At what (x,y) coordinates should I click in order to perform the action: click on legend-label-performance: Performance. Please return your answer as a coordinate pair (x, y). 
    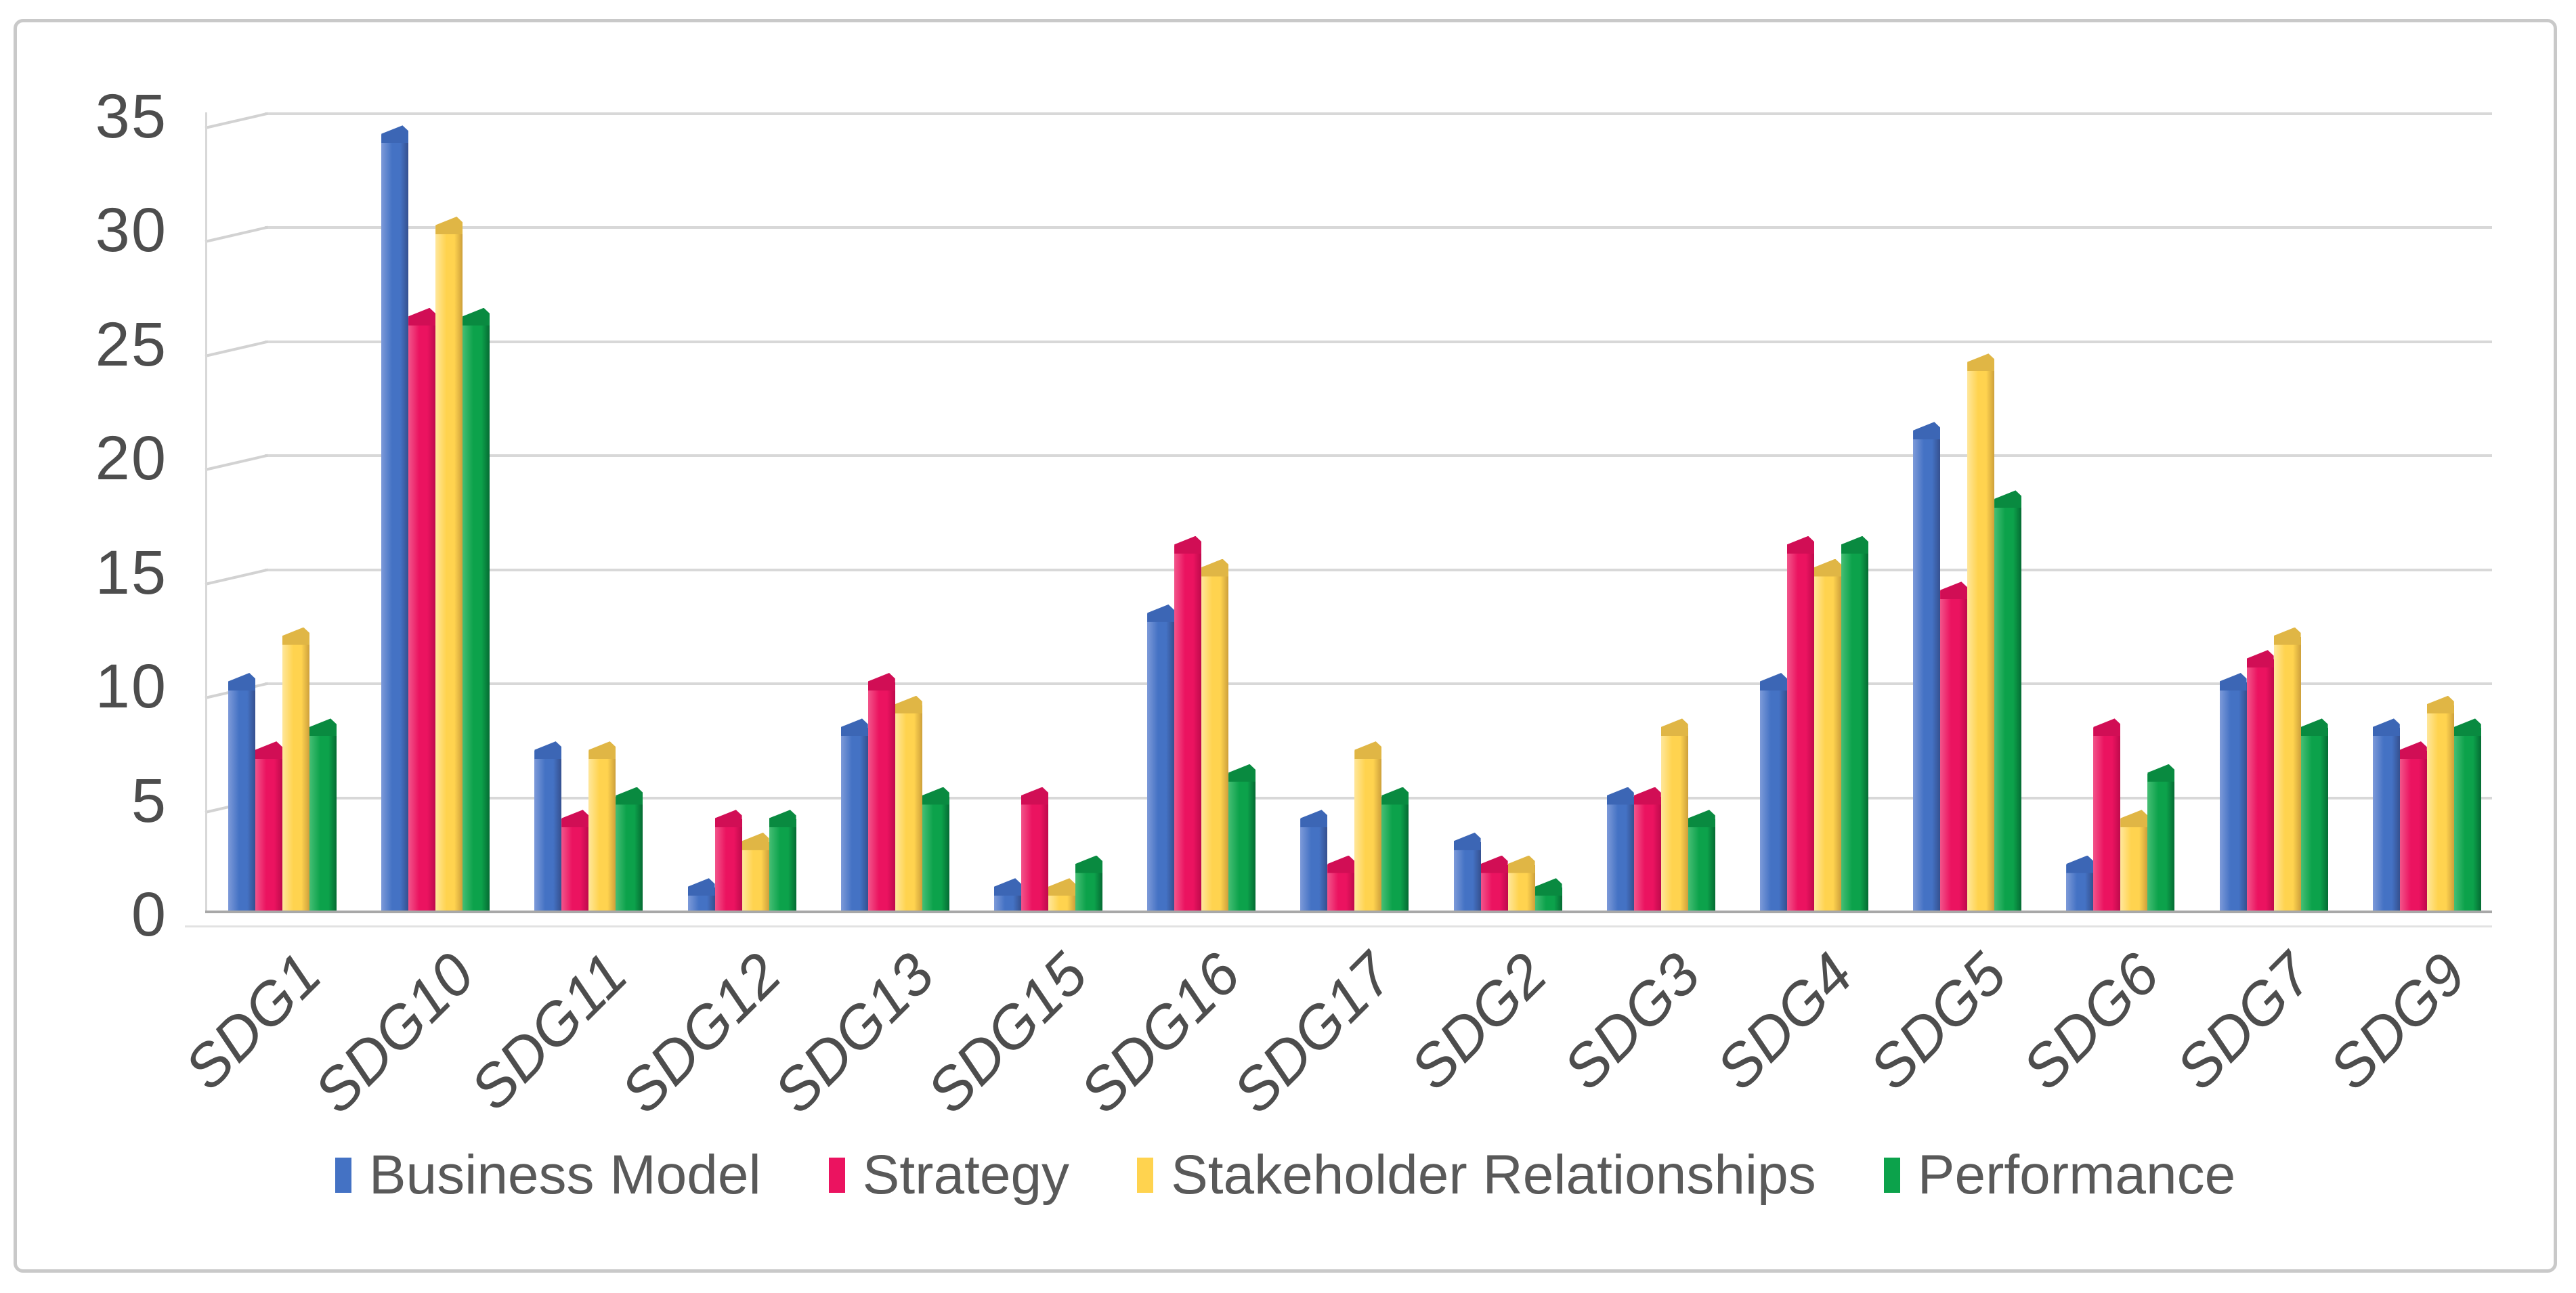
    Looking at the image, I should click on (2076, 1175).